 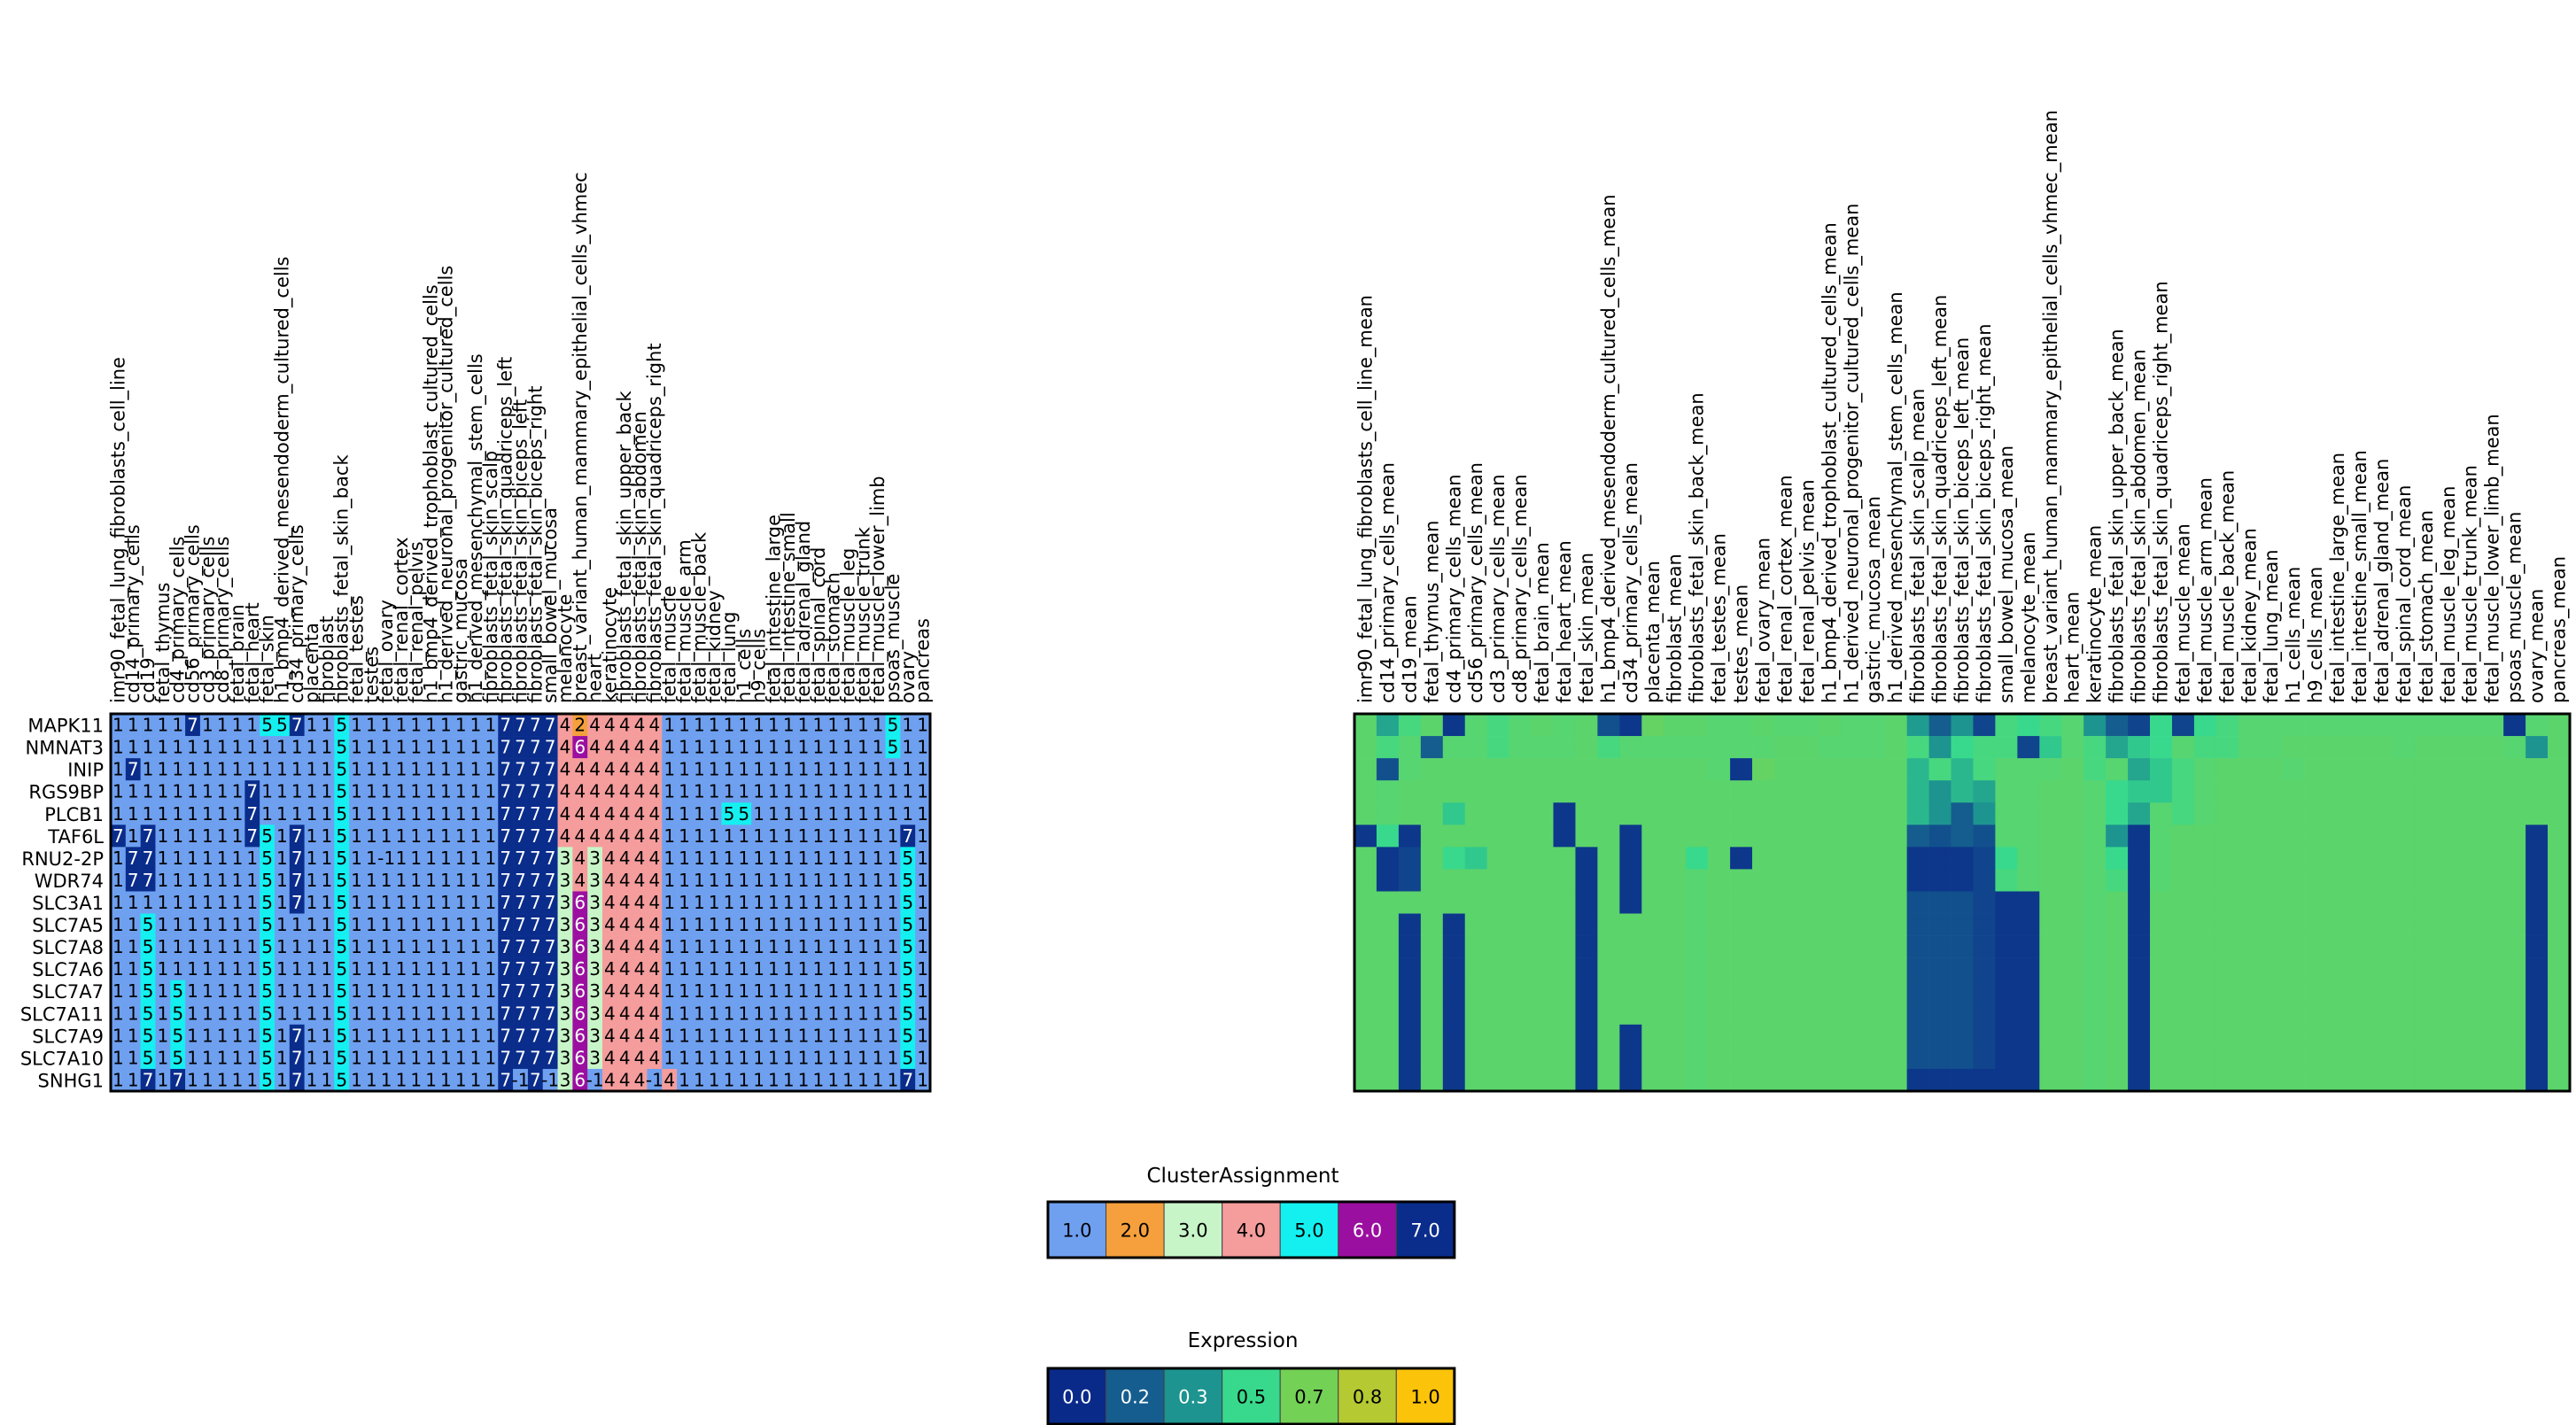 I want to click on cluster-cell-label: -1, so click(x=386, y=858).